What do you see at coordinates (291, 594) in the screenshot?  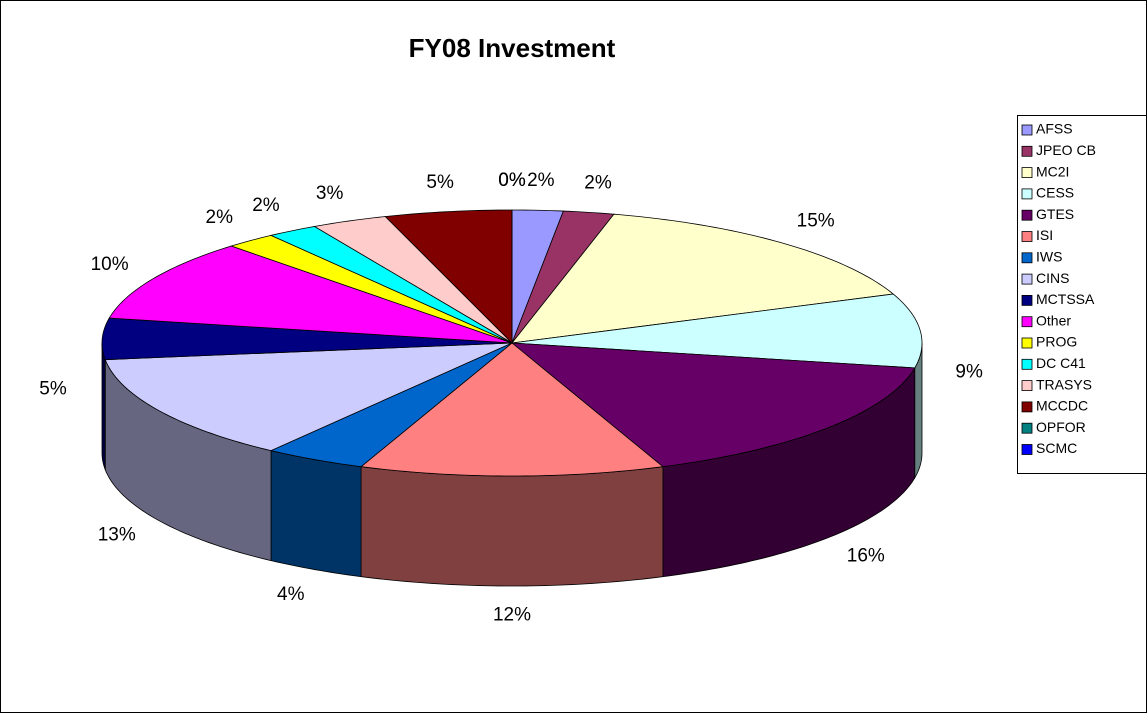 I see `data-label: 4%` at bounding box center [291, 594].